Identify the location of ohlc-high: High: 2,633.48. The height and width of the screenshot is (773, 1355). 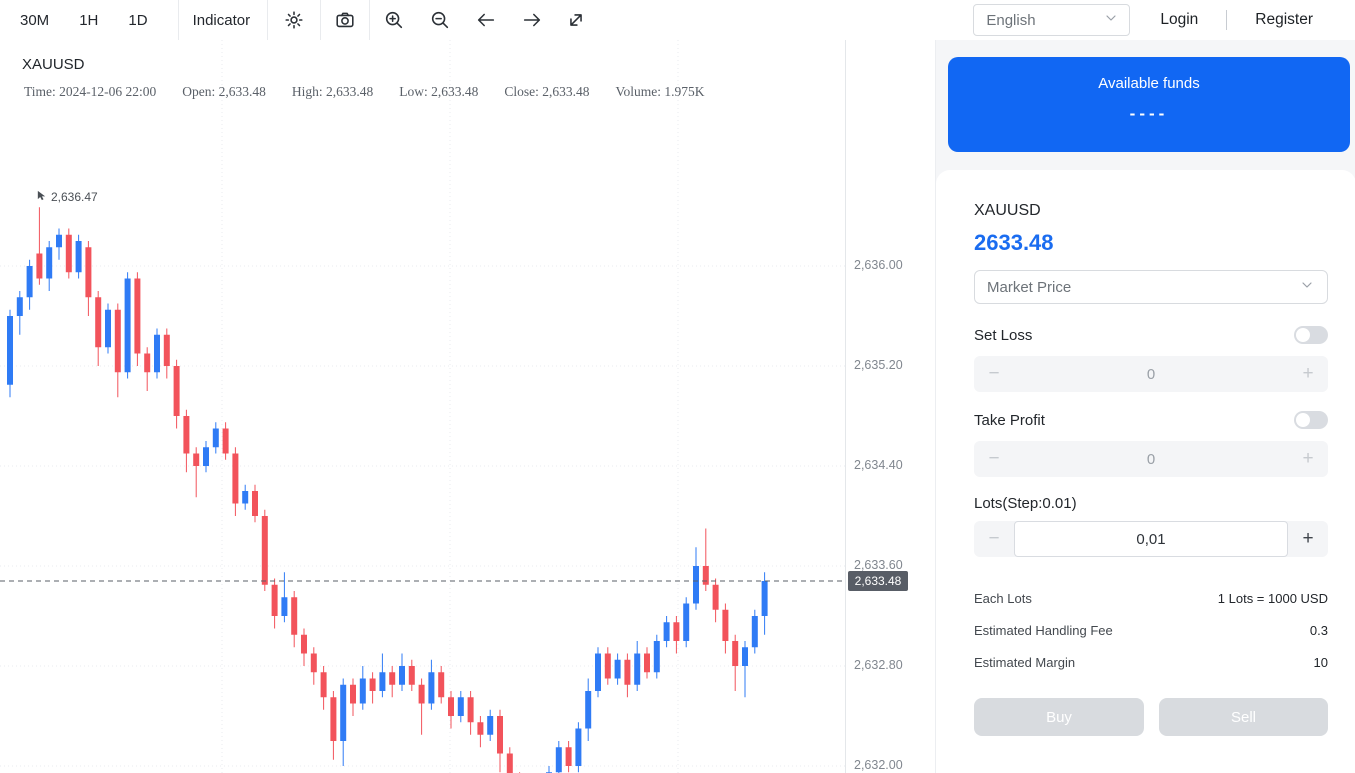
(332, 91).